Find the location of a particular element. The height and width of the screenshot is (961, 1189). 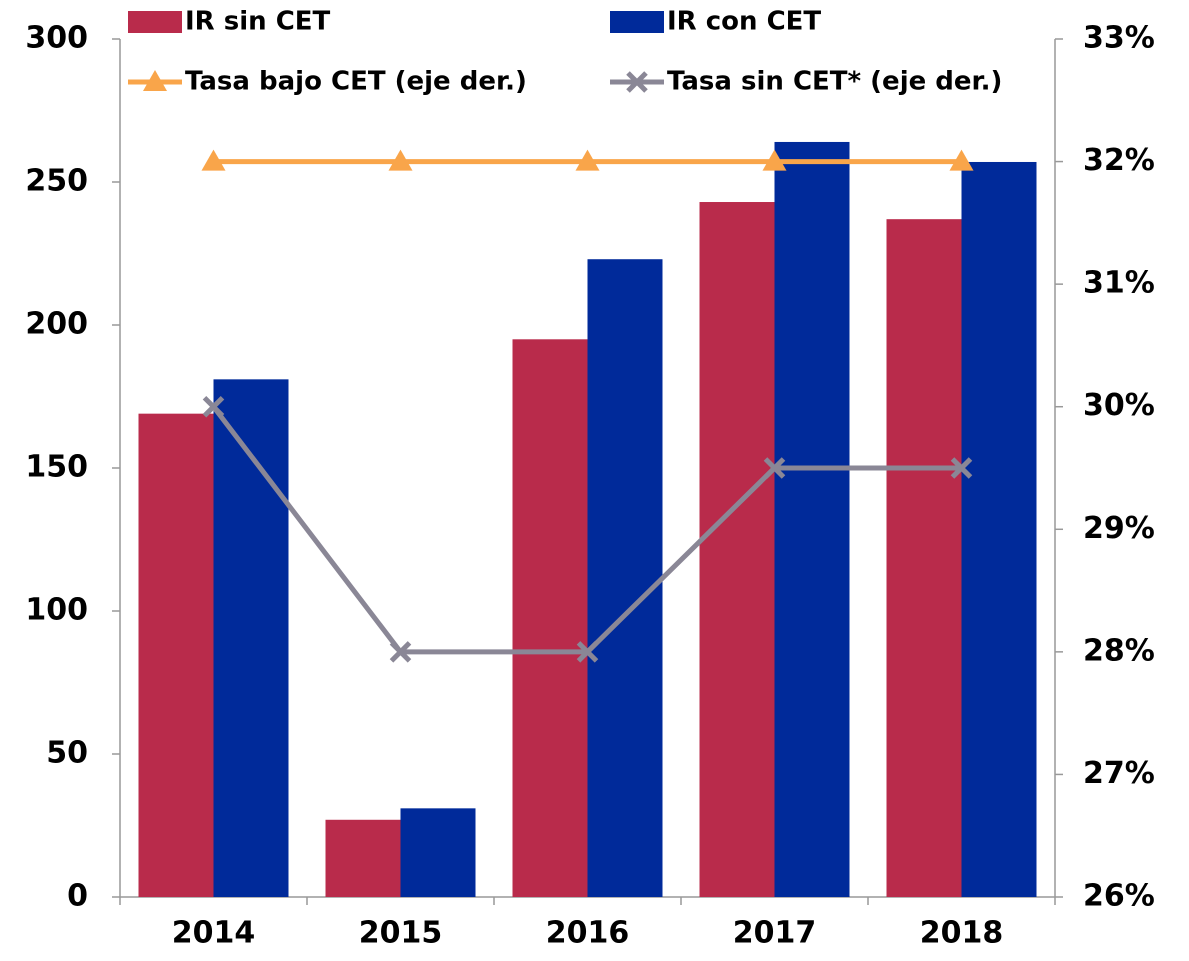

y2-tick-label: 33% is located at coordinates (1119, 38).